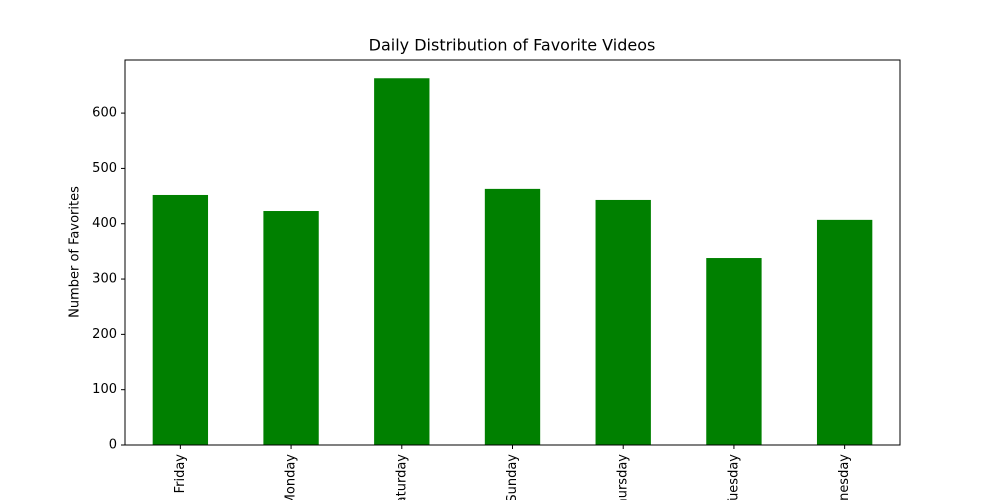 Image resolution: width=1000 pixels, height=500 pixels. What do you see at coordinates (291, 477) in the screenshot?
I see `x-tick-label: Monday` at bounding box center [291, 477].